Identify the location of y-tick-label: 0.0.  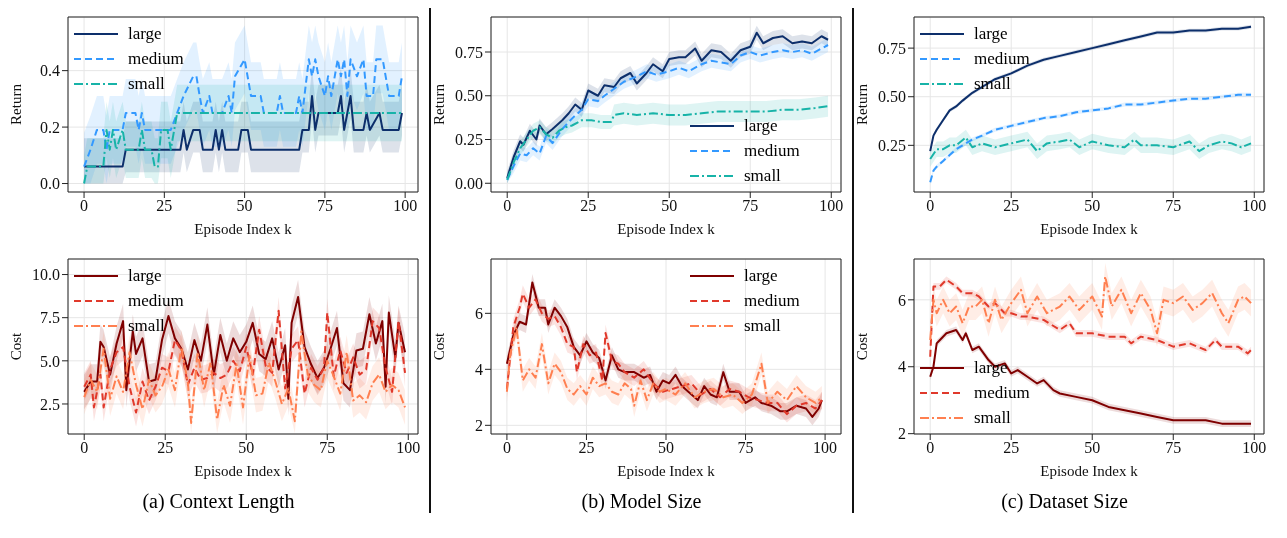
(50, 184).